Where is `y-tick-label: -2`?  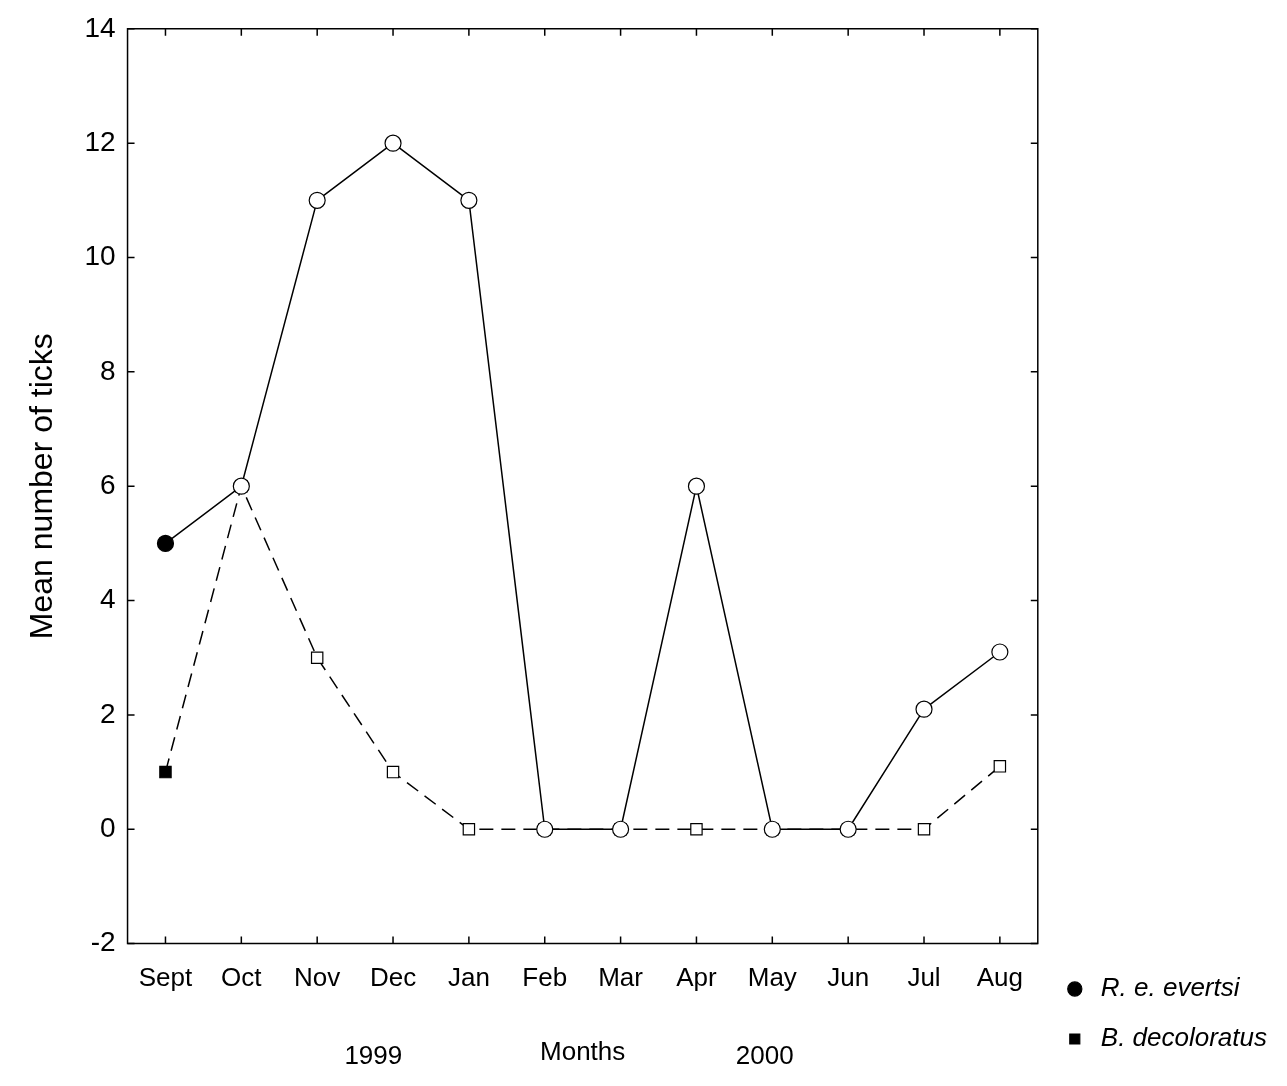
y-tick-label: -2 is located at coordinates (103, 942).